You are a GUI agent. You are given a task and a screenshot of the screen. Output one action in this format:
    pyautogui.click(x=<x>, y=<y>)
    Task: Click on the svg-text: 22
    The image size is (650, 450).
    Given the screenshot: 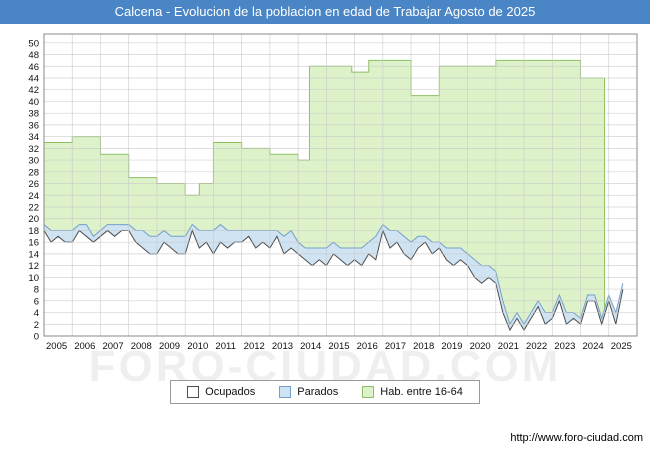 What is the action you would take?
    pyautogui.click(x=33, y=207)
    